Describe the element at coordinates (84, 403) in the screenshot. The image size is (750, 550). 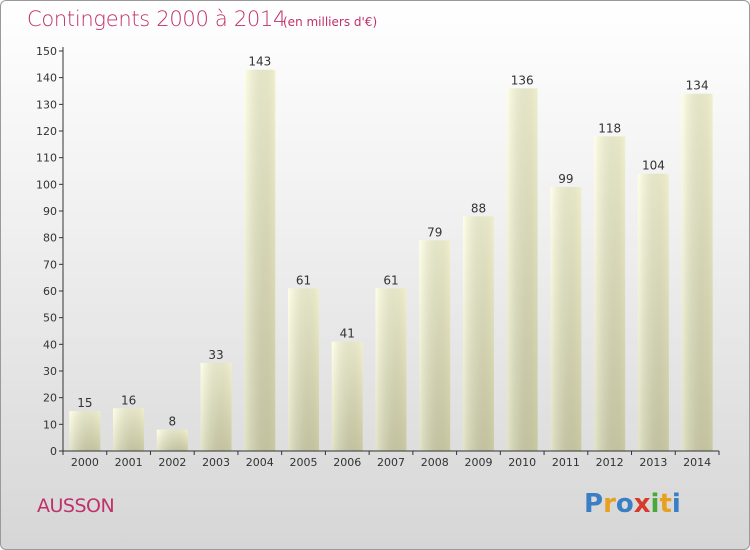
I see `data-label: 15` at that location.